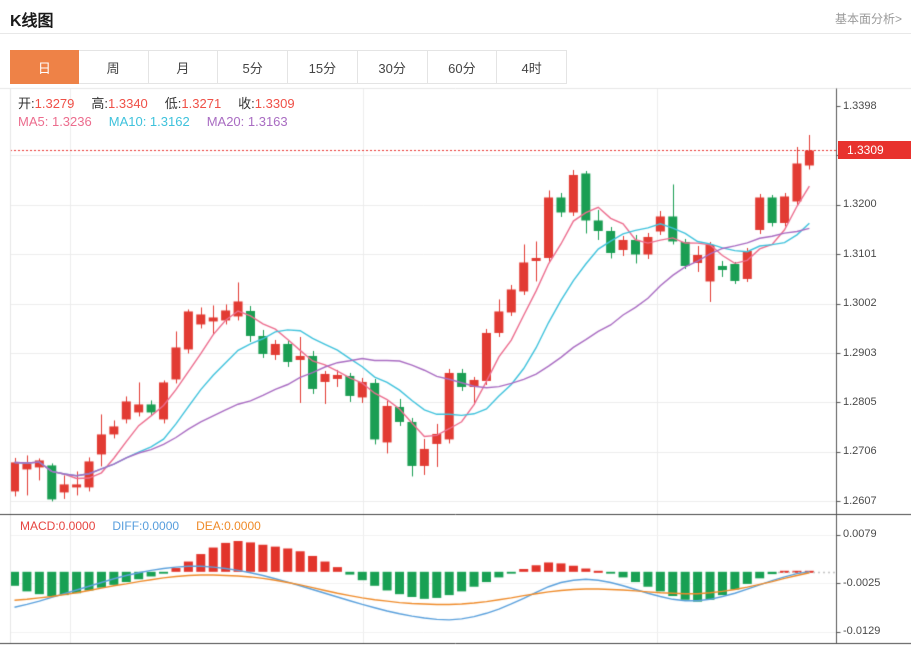 This screenshot has height=647, width=911. What do you see at coordinates (860, 105) in the screenshot?
I see `price-tick-1.3398: 1.3398` at bounding box center [860, 105].